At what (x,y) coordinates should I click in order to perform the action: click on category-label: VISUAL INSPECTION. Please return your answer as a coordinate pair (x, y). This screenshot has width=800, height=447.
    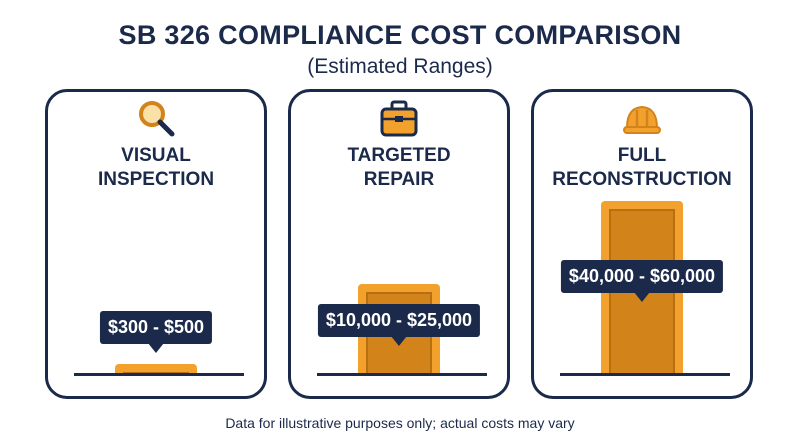
    Looking at the image, I should click on (156, 167).